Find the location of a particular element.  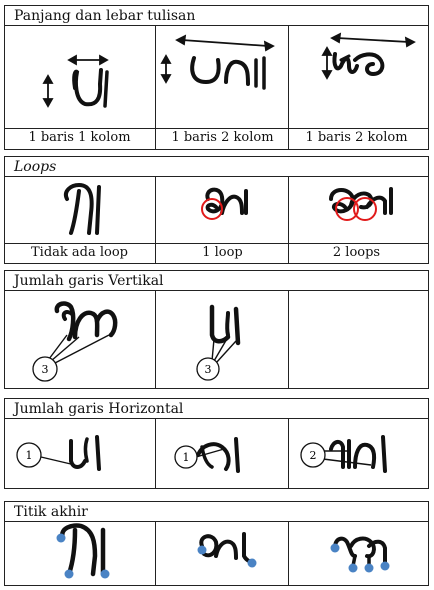

section-title: Panjang dan lebar tulisan is located at coordinates (216, 16).